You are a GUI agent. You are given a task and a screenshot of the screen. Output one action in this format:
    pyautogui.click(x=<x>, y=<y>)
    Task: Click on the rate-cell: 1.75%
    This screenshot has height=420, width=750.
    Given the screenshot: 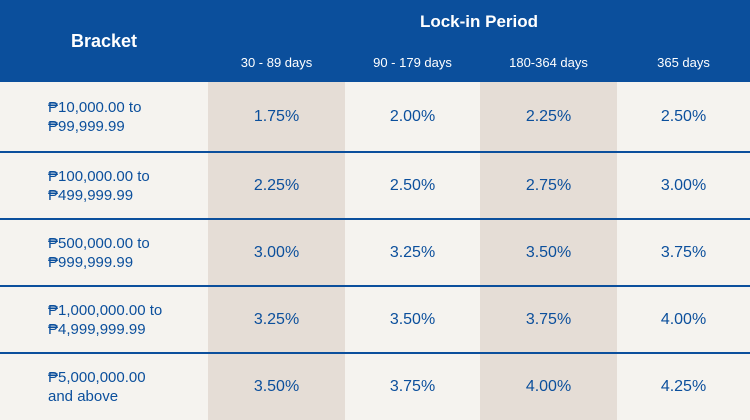 What is the action you would take?
    pyautogui.click(x=276, y=117)
    